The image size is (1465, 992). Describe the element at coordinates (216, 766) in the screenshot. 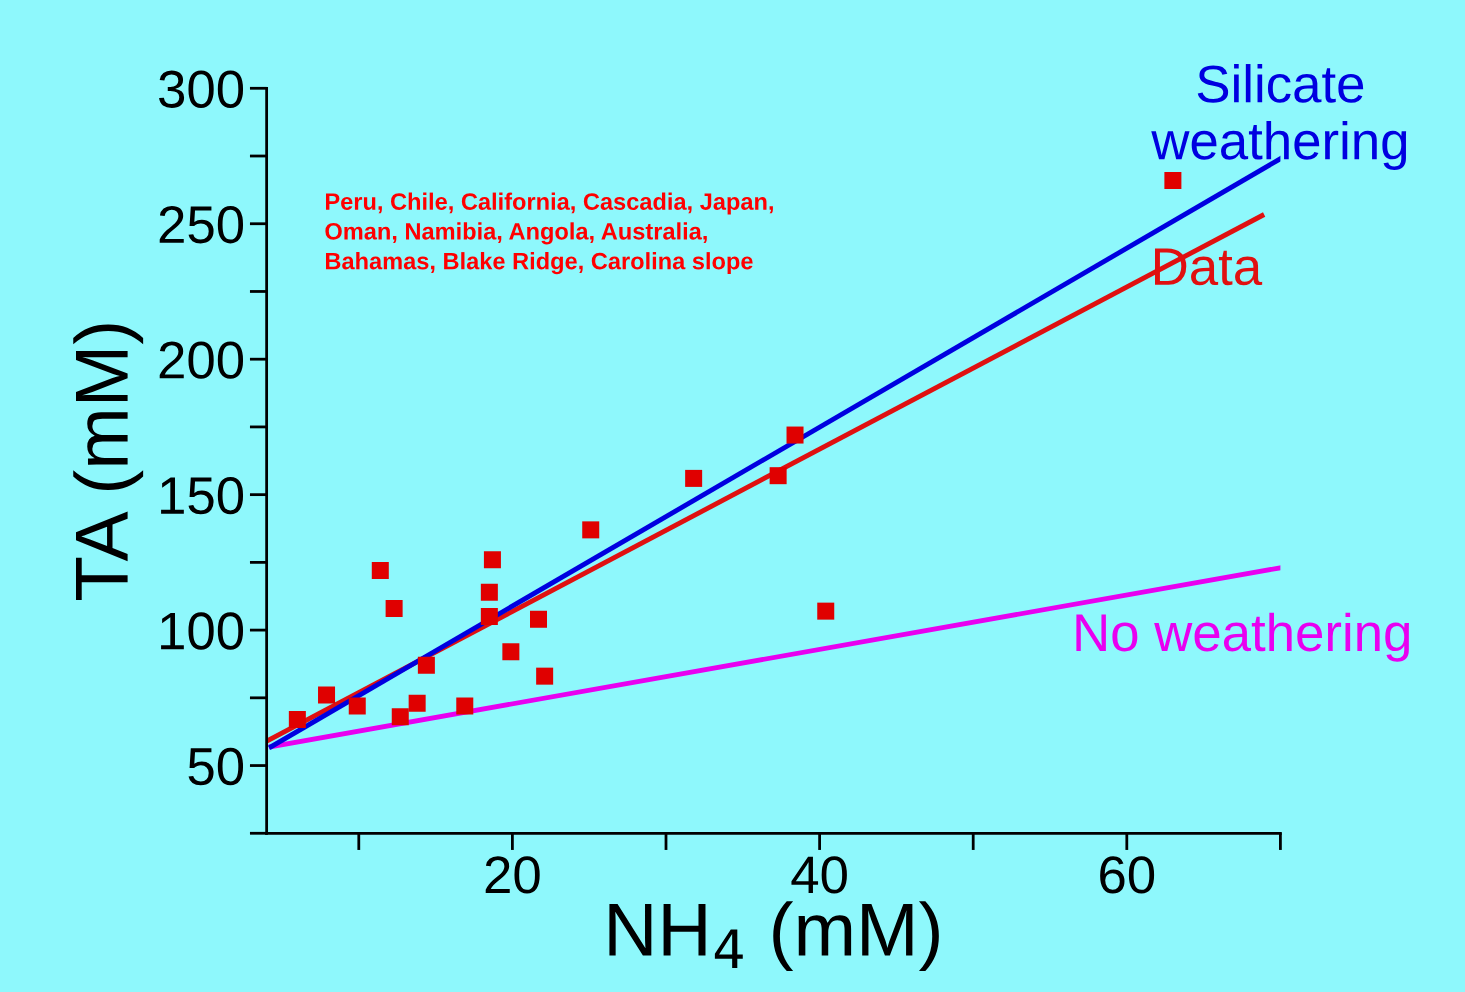

I see `y-tick-label: 50` at that location.